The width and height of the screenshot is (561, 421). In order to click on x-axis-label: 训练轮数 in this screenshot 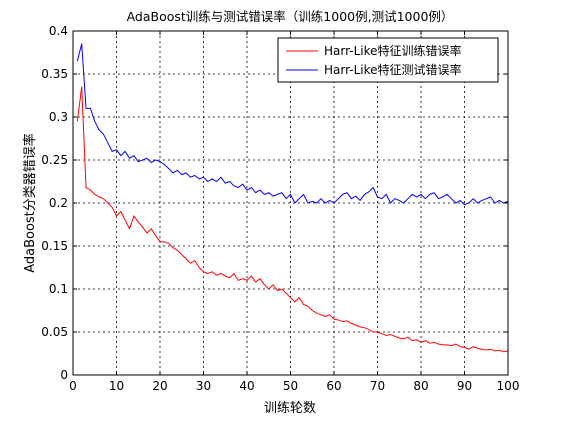, I will do `click(290, 408)`.